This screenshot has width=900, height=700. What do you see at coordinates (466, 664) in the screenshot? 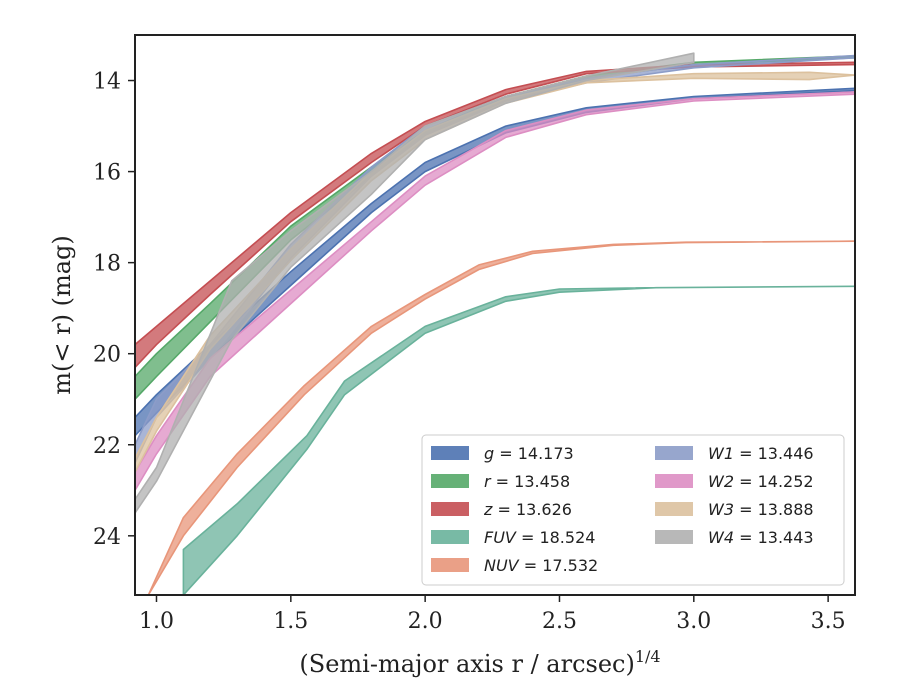
I see `x-axis-label-main: (Semi-major axis r / arcsec)` at bounding box center [466, 664].